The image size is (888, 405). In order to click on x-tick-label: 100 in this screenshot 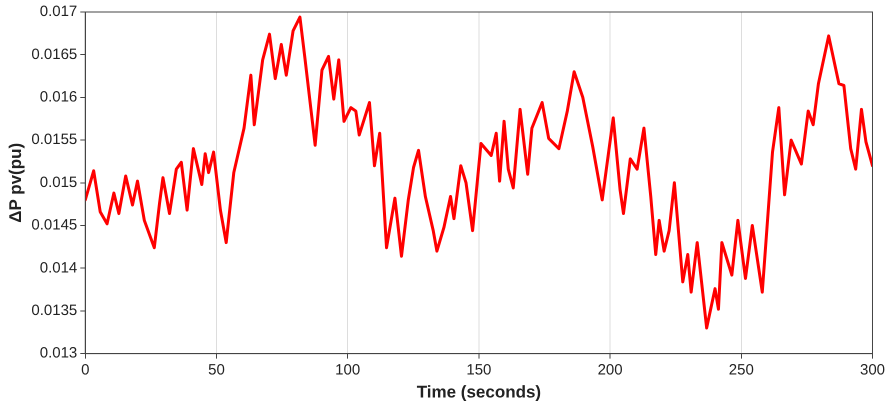, I will do `click(347, 370)`.